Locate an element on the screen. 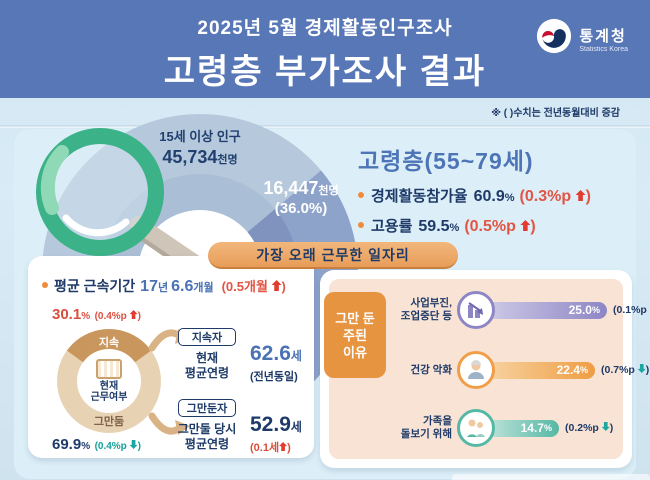  reason-row-family-care: 가족을 돌보기 위해 14.7% (0.2%p ) is located at coordinates (499, 428).